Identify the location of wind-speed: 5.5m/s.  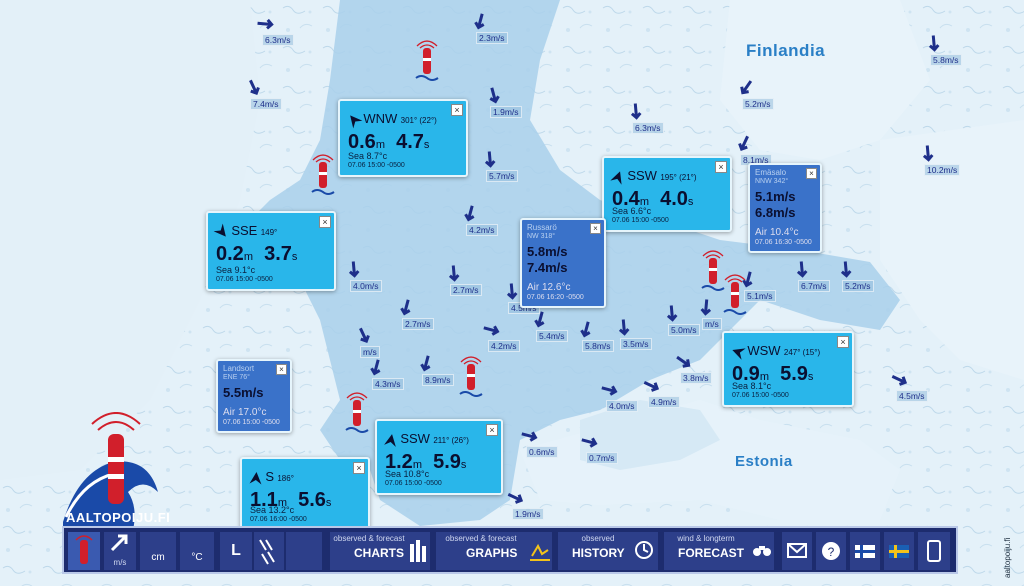
(243, 392).